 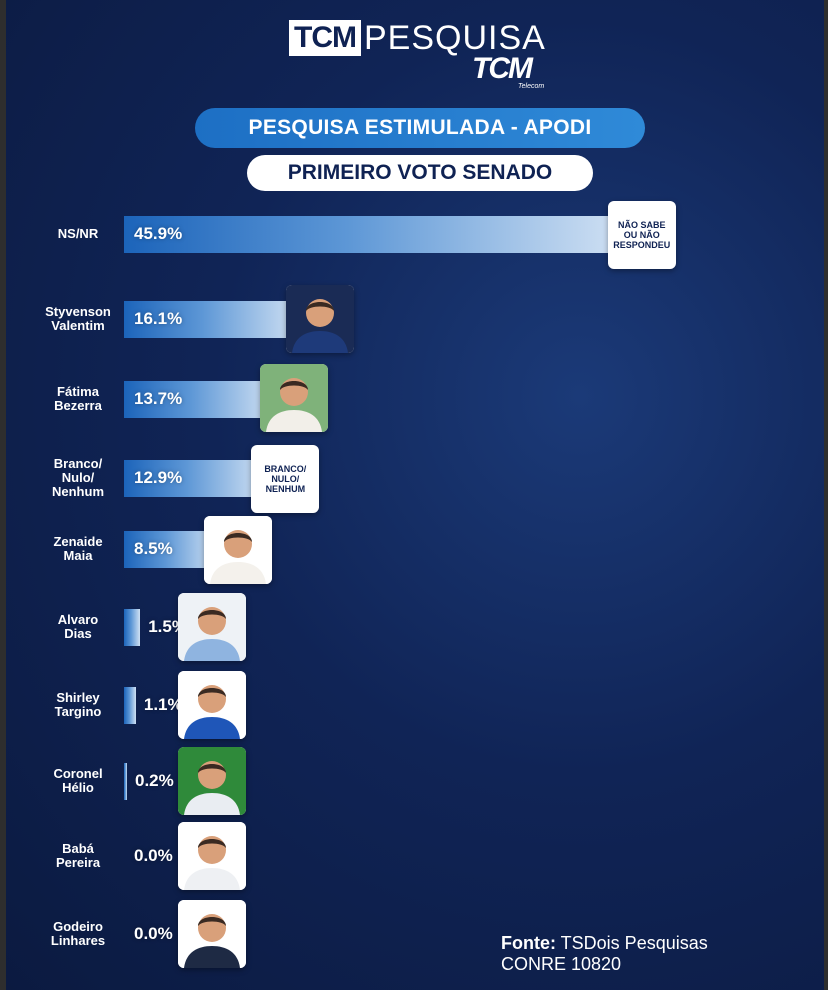 I want to click on bar-value-label: 13.7%, so click(x=158, y=398).